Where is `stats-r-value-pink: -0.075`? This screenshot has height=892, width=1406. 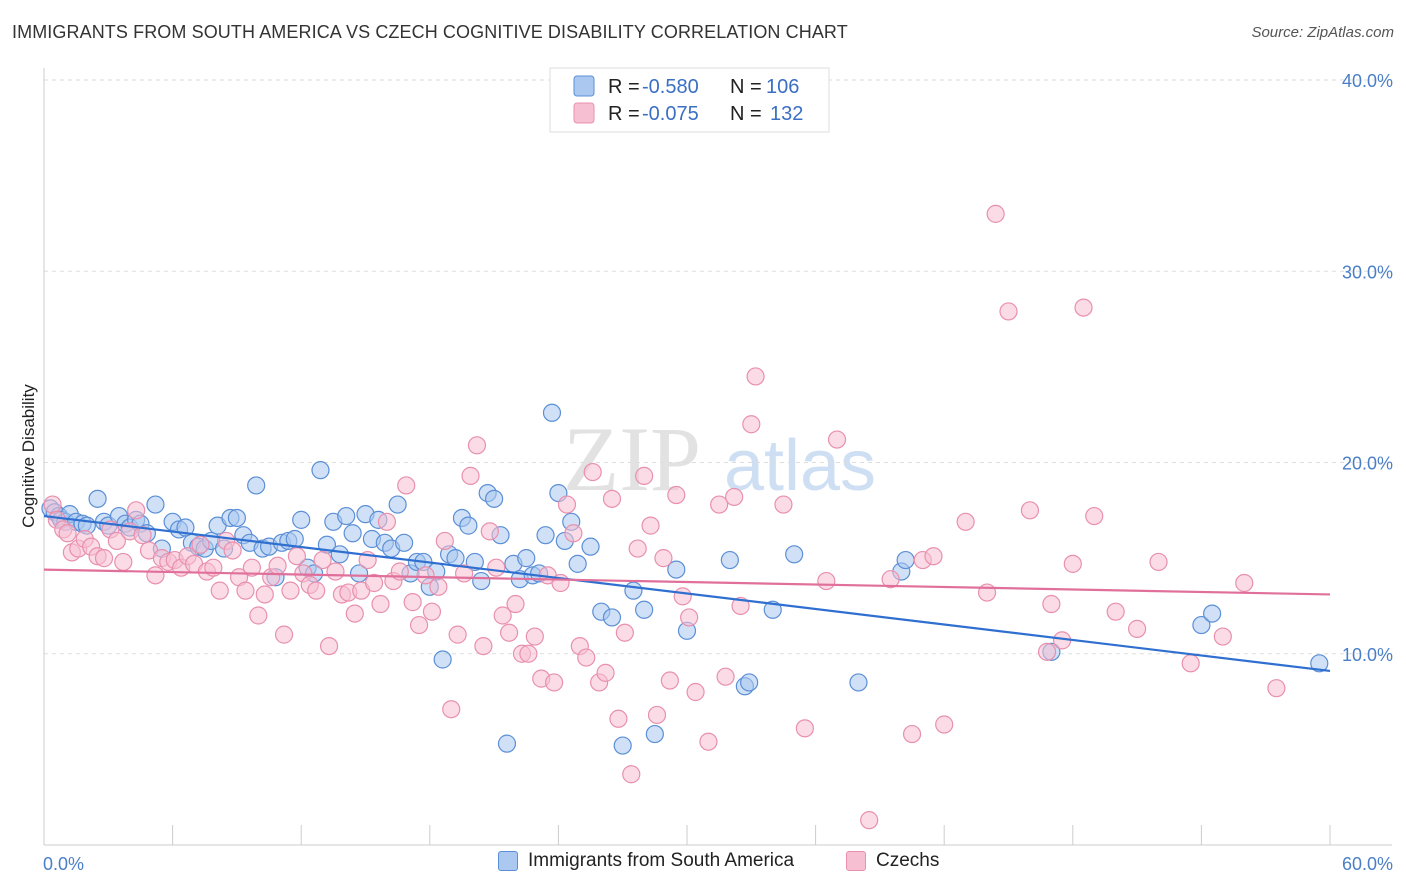
stats-r-value-pink: -0.075 is located at coordinates (670, 114).